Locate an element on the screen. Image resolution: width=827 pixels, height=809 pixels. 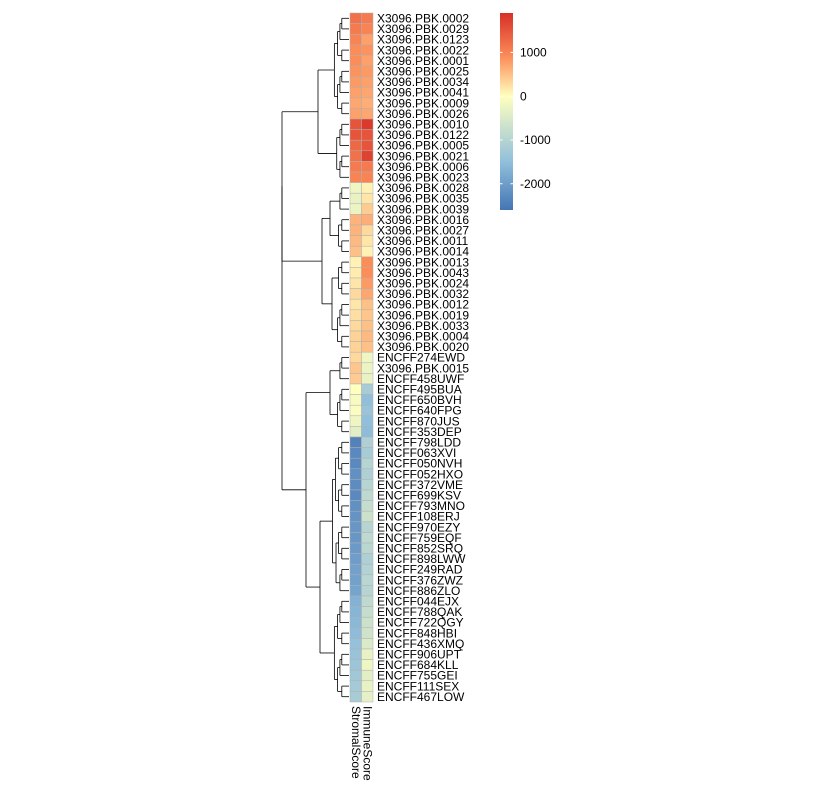
row-label: ENCFF640FPG is located at coordinates (419, 411).